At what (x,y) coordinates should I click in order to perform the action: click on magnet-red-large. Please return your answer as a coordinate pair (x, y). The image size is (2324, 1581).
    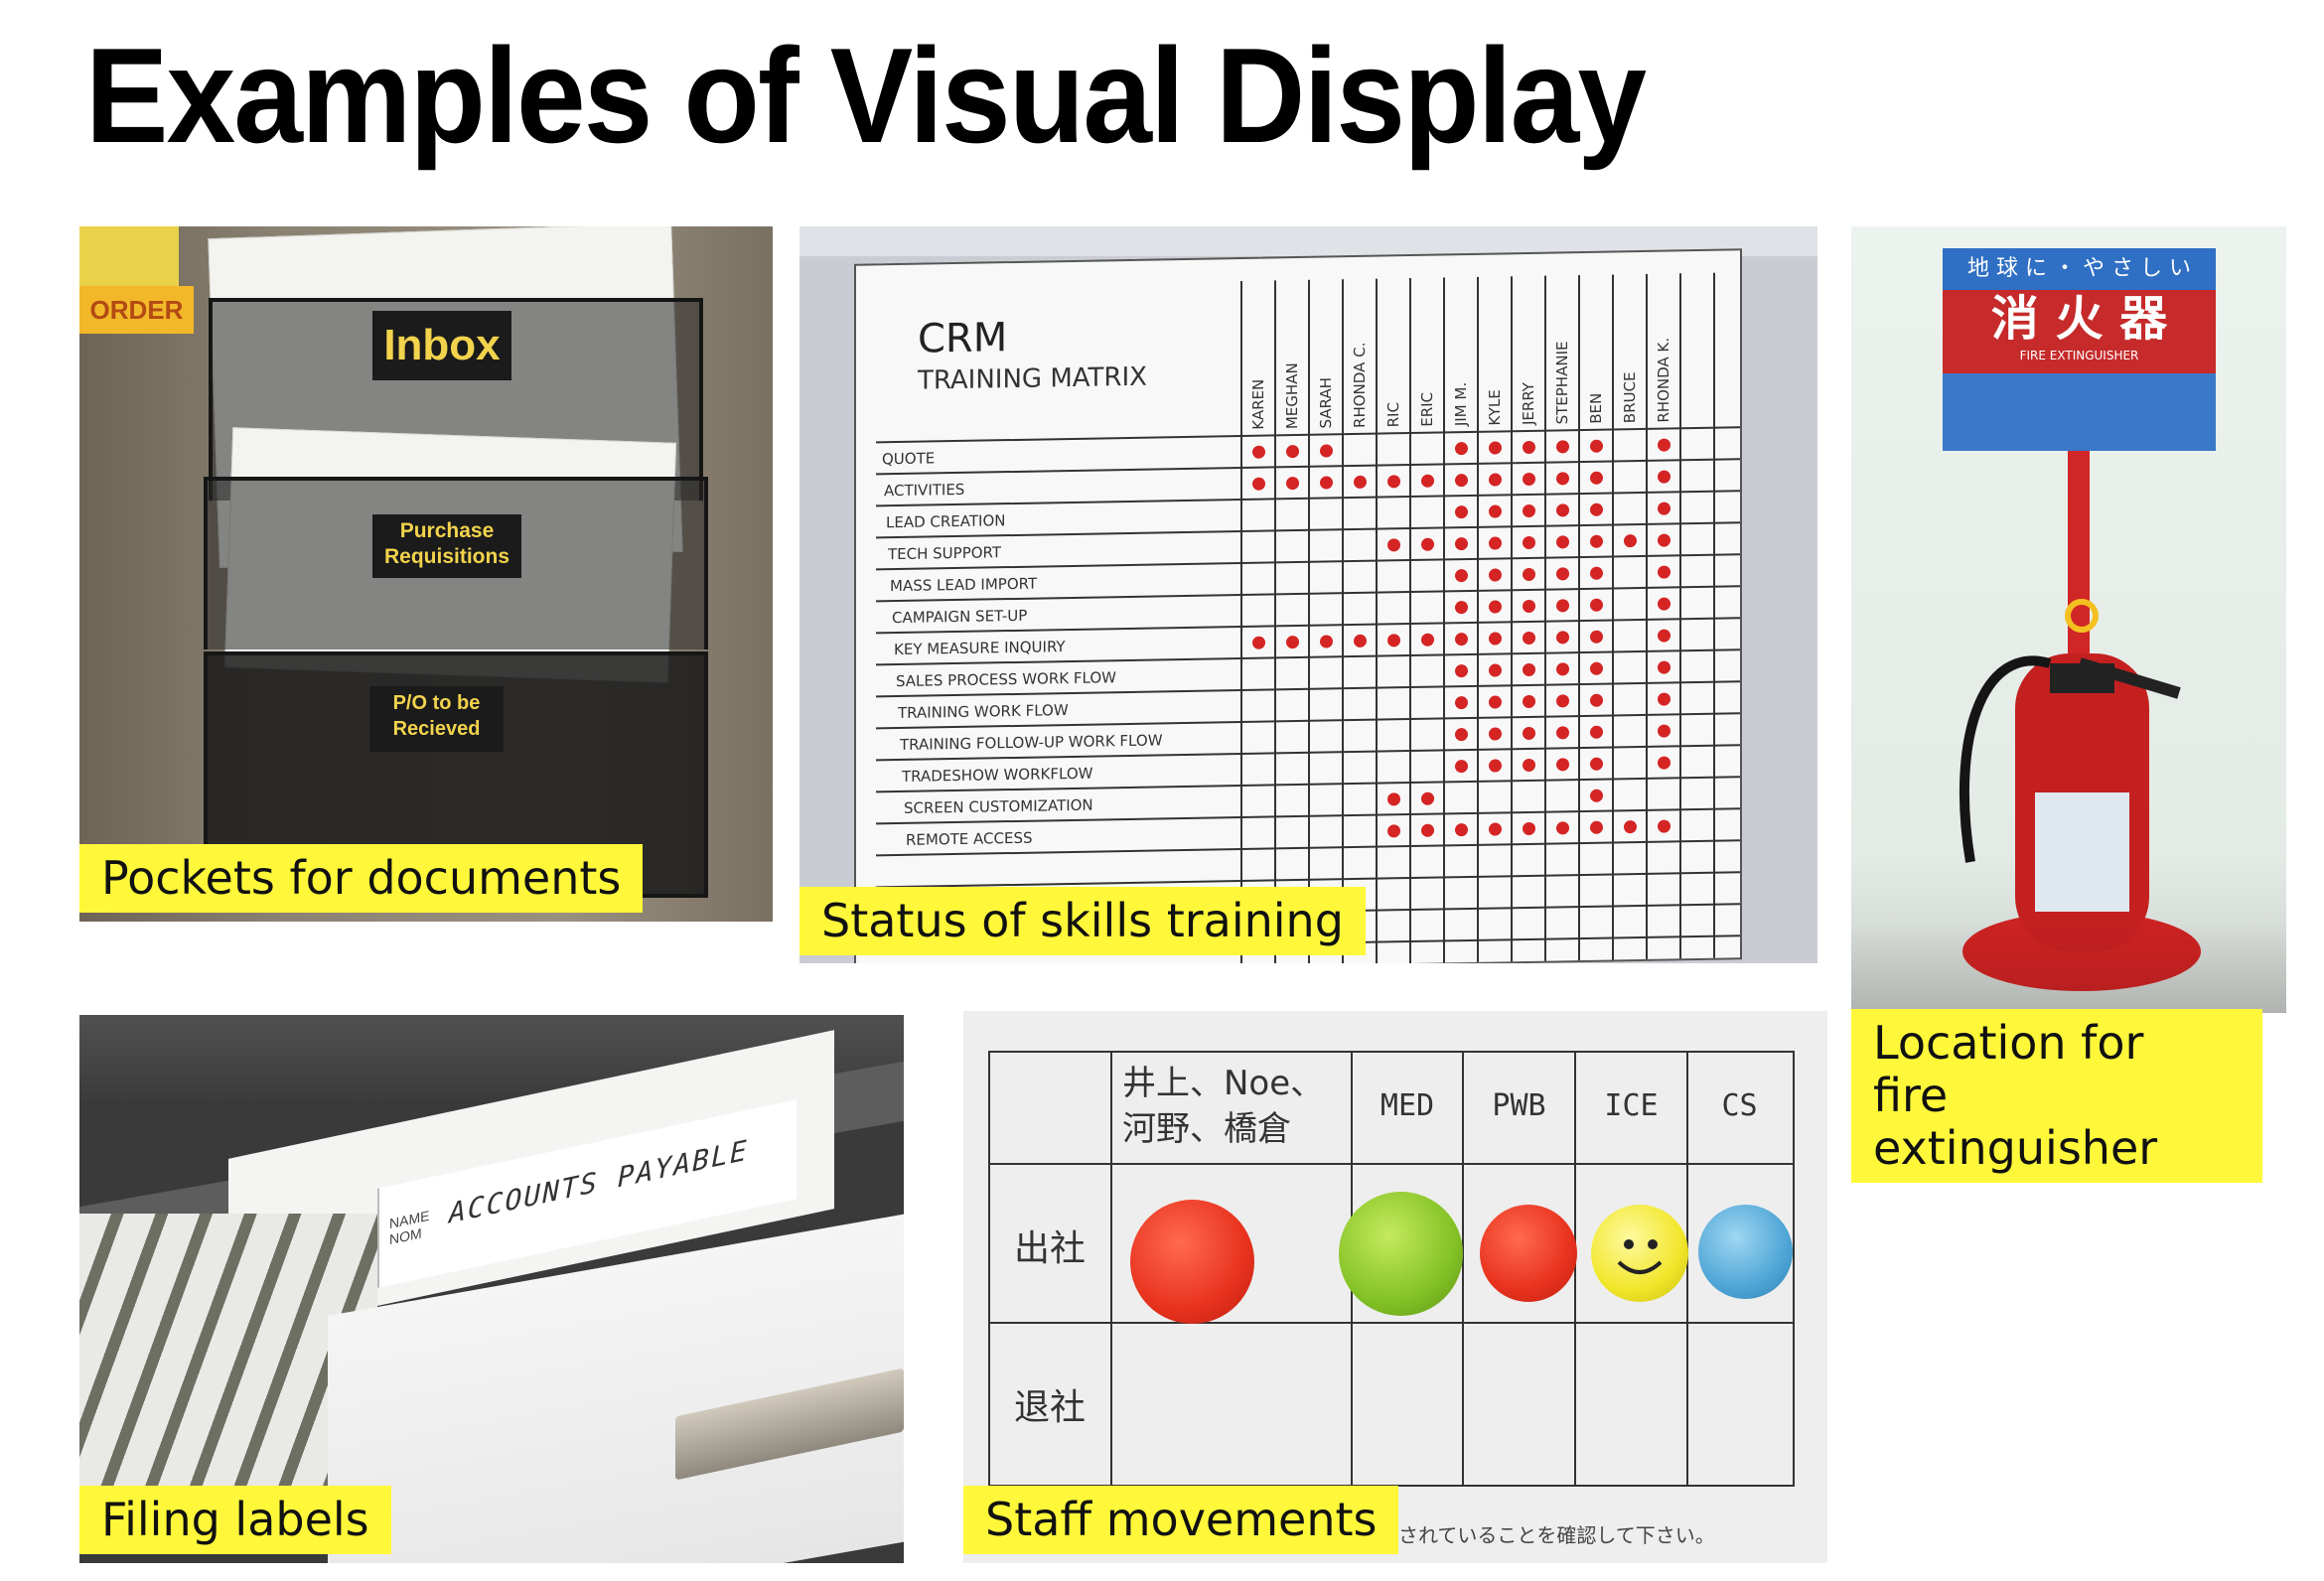
    Looking at the image, I should click on (1192, 1262).